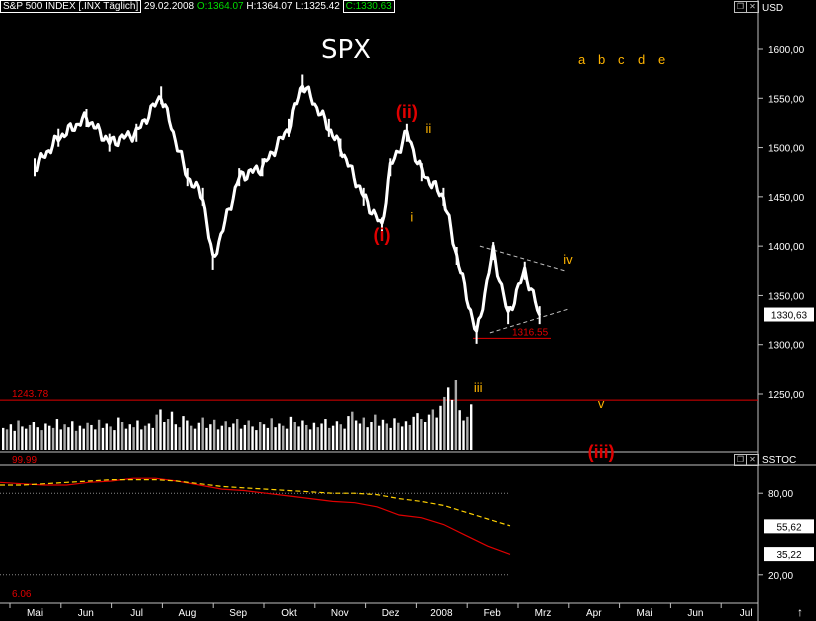 The height and width of the screenshot is (621, 816). What do you see at coordinates (411, 217) in the screenshot?
I see `wave-label: i` at bounding box center [411, 217].